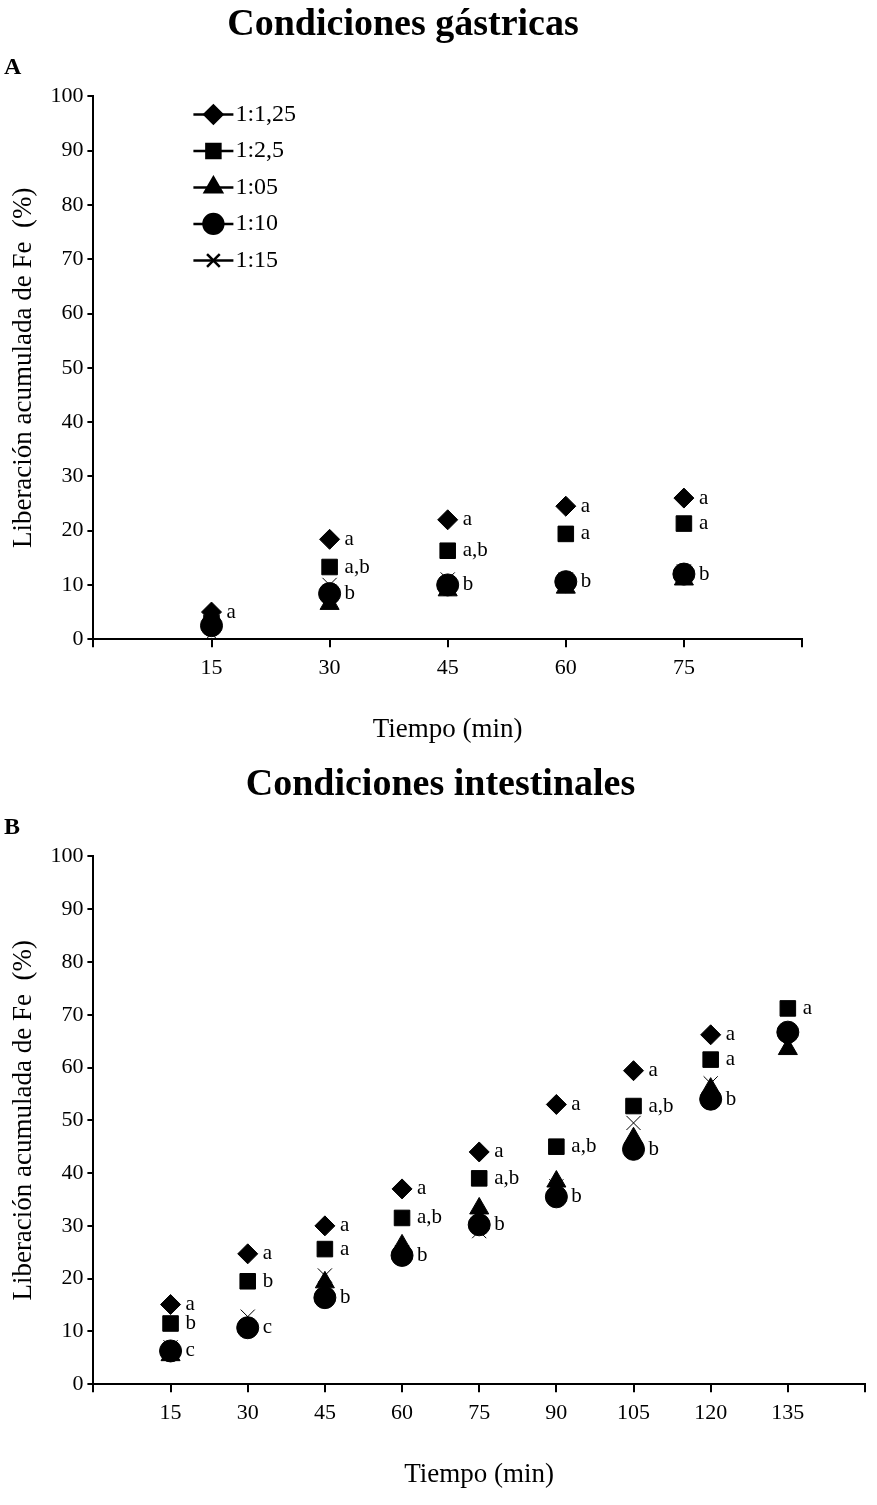  What do you see at coordinates (403, 21) in the screenshot?
I see `chart-title: Condiciones gástricas` at bounding box center [403, 21].